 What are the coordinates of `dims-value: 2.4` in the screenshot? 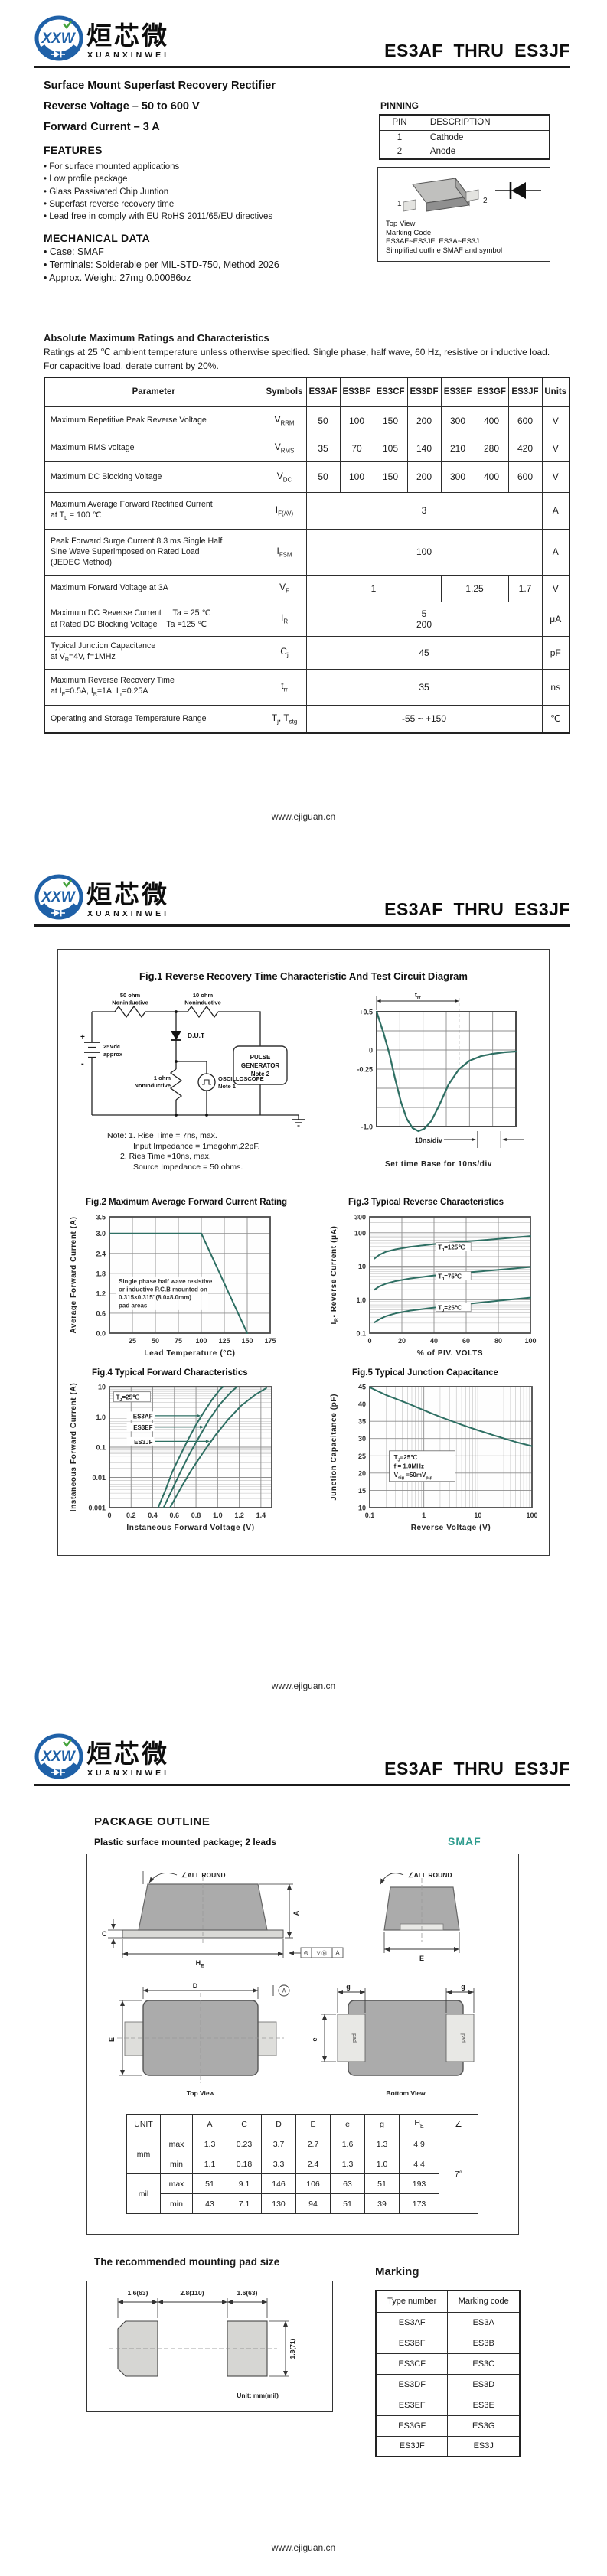 It's located at (313, 2164).